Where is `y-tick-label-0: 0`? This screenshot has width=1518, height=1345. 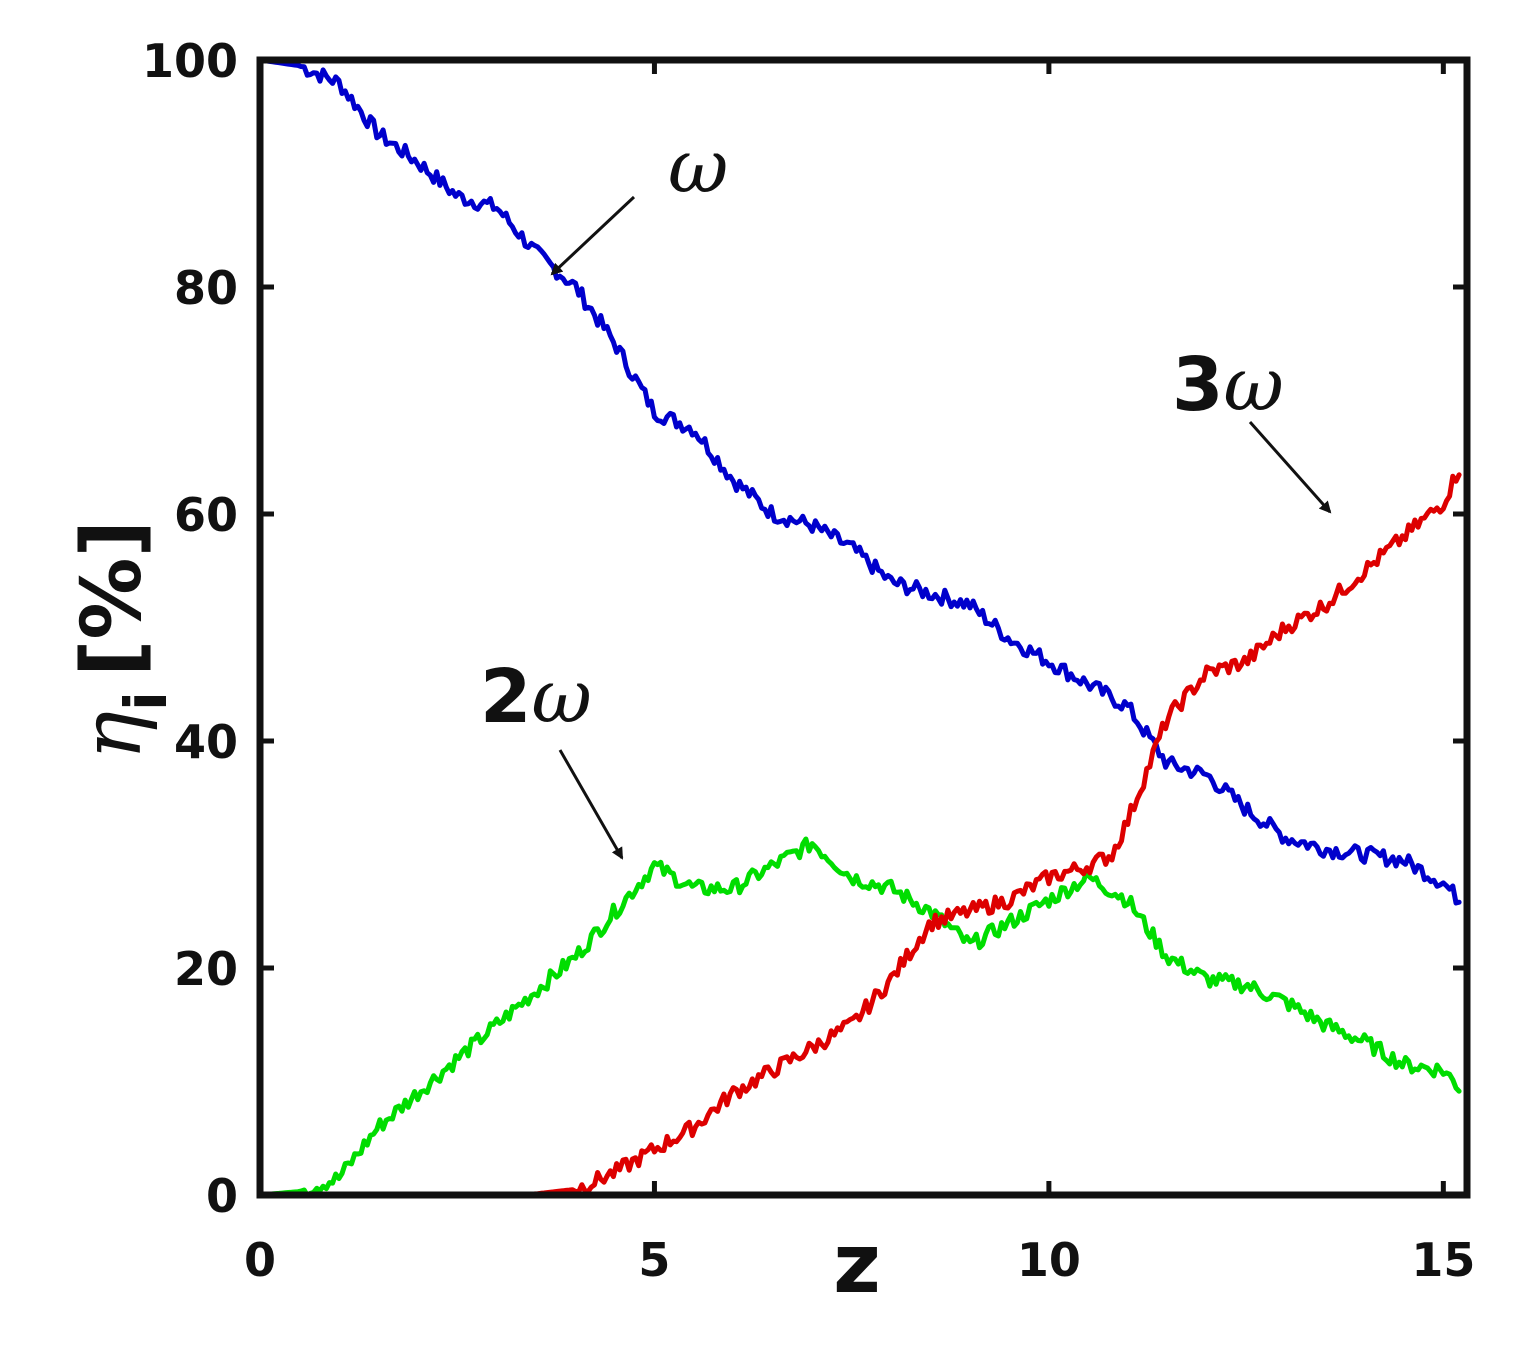
y-tick-label-0: 0 is located at coordinates (222, 1196).